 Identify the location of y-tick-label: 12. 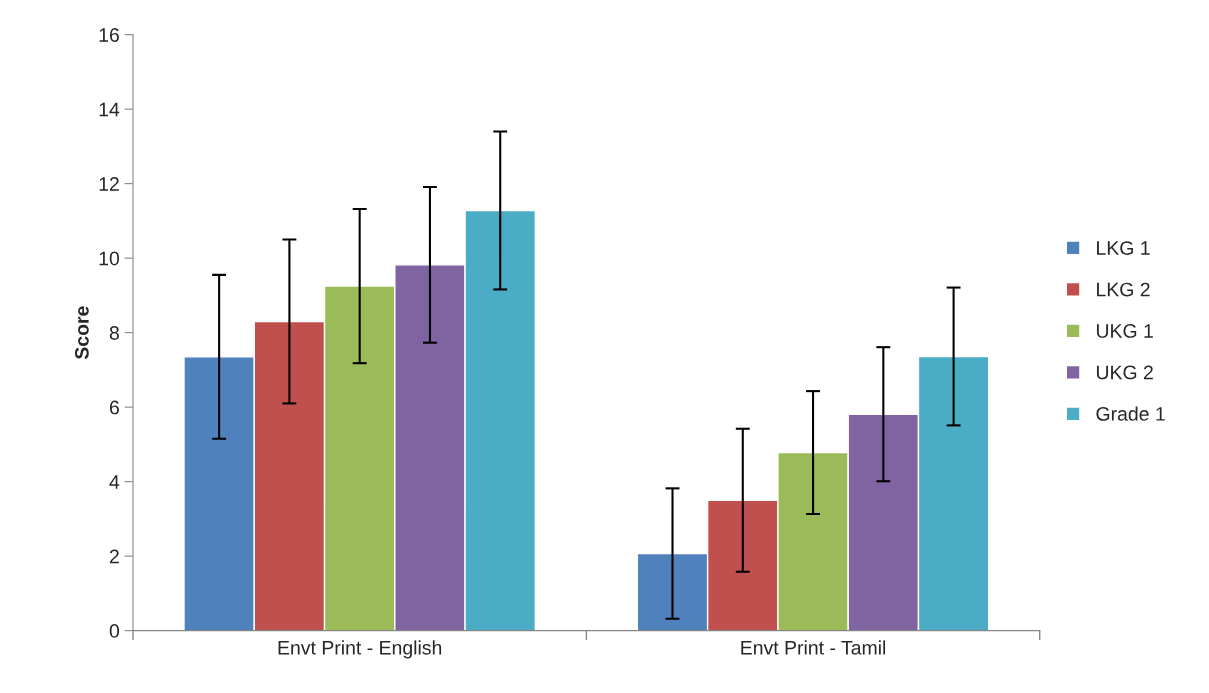
(109, 184).